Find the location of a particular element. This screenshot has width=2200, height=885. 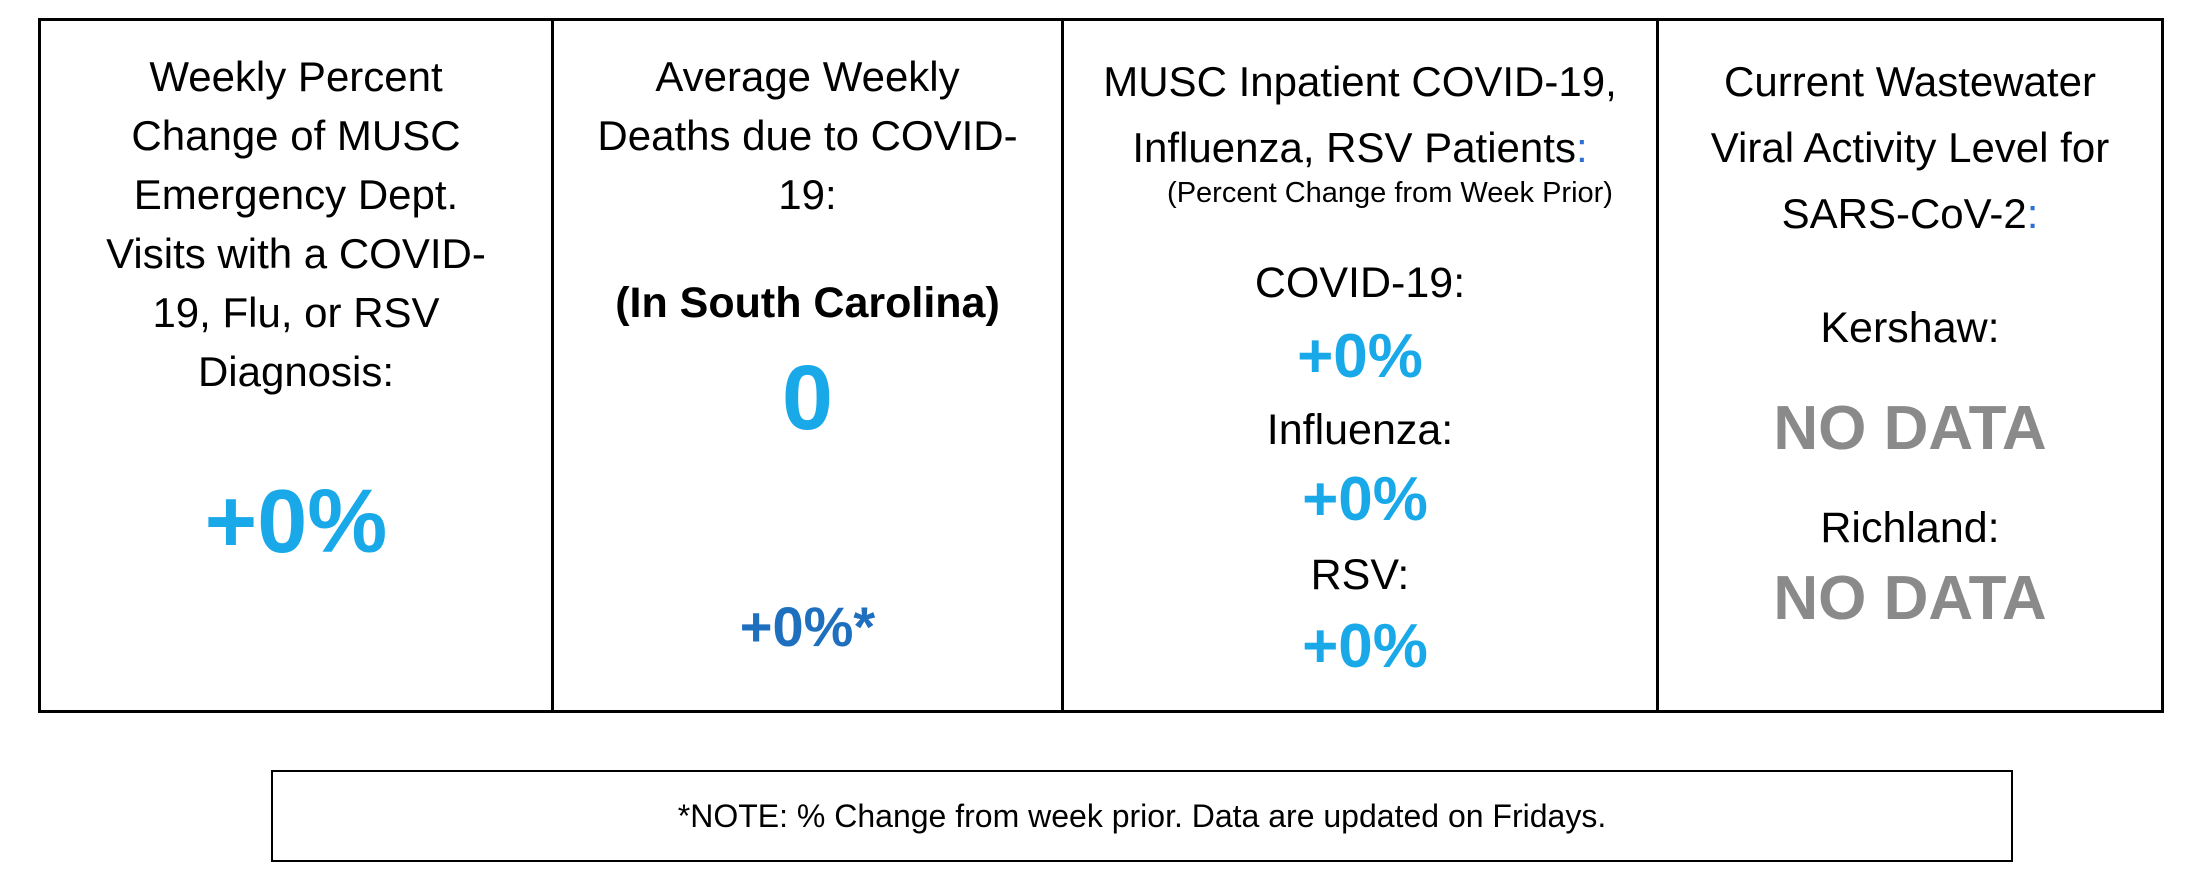

heading-line: 19: is located at coordinates (807, 194).